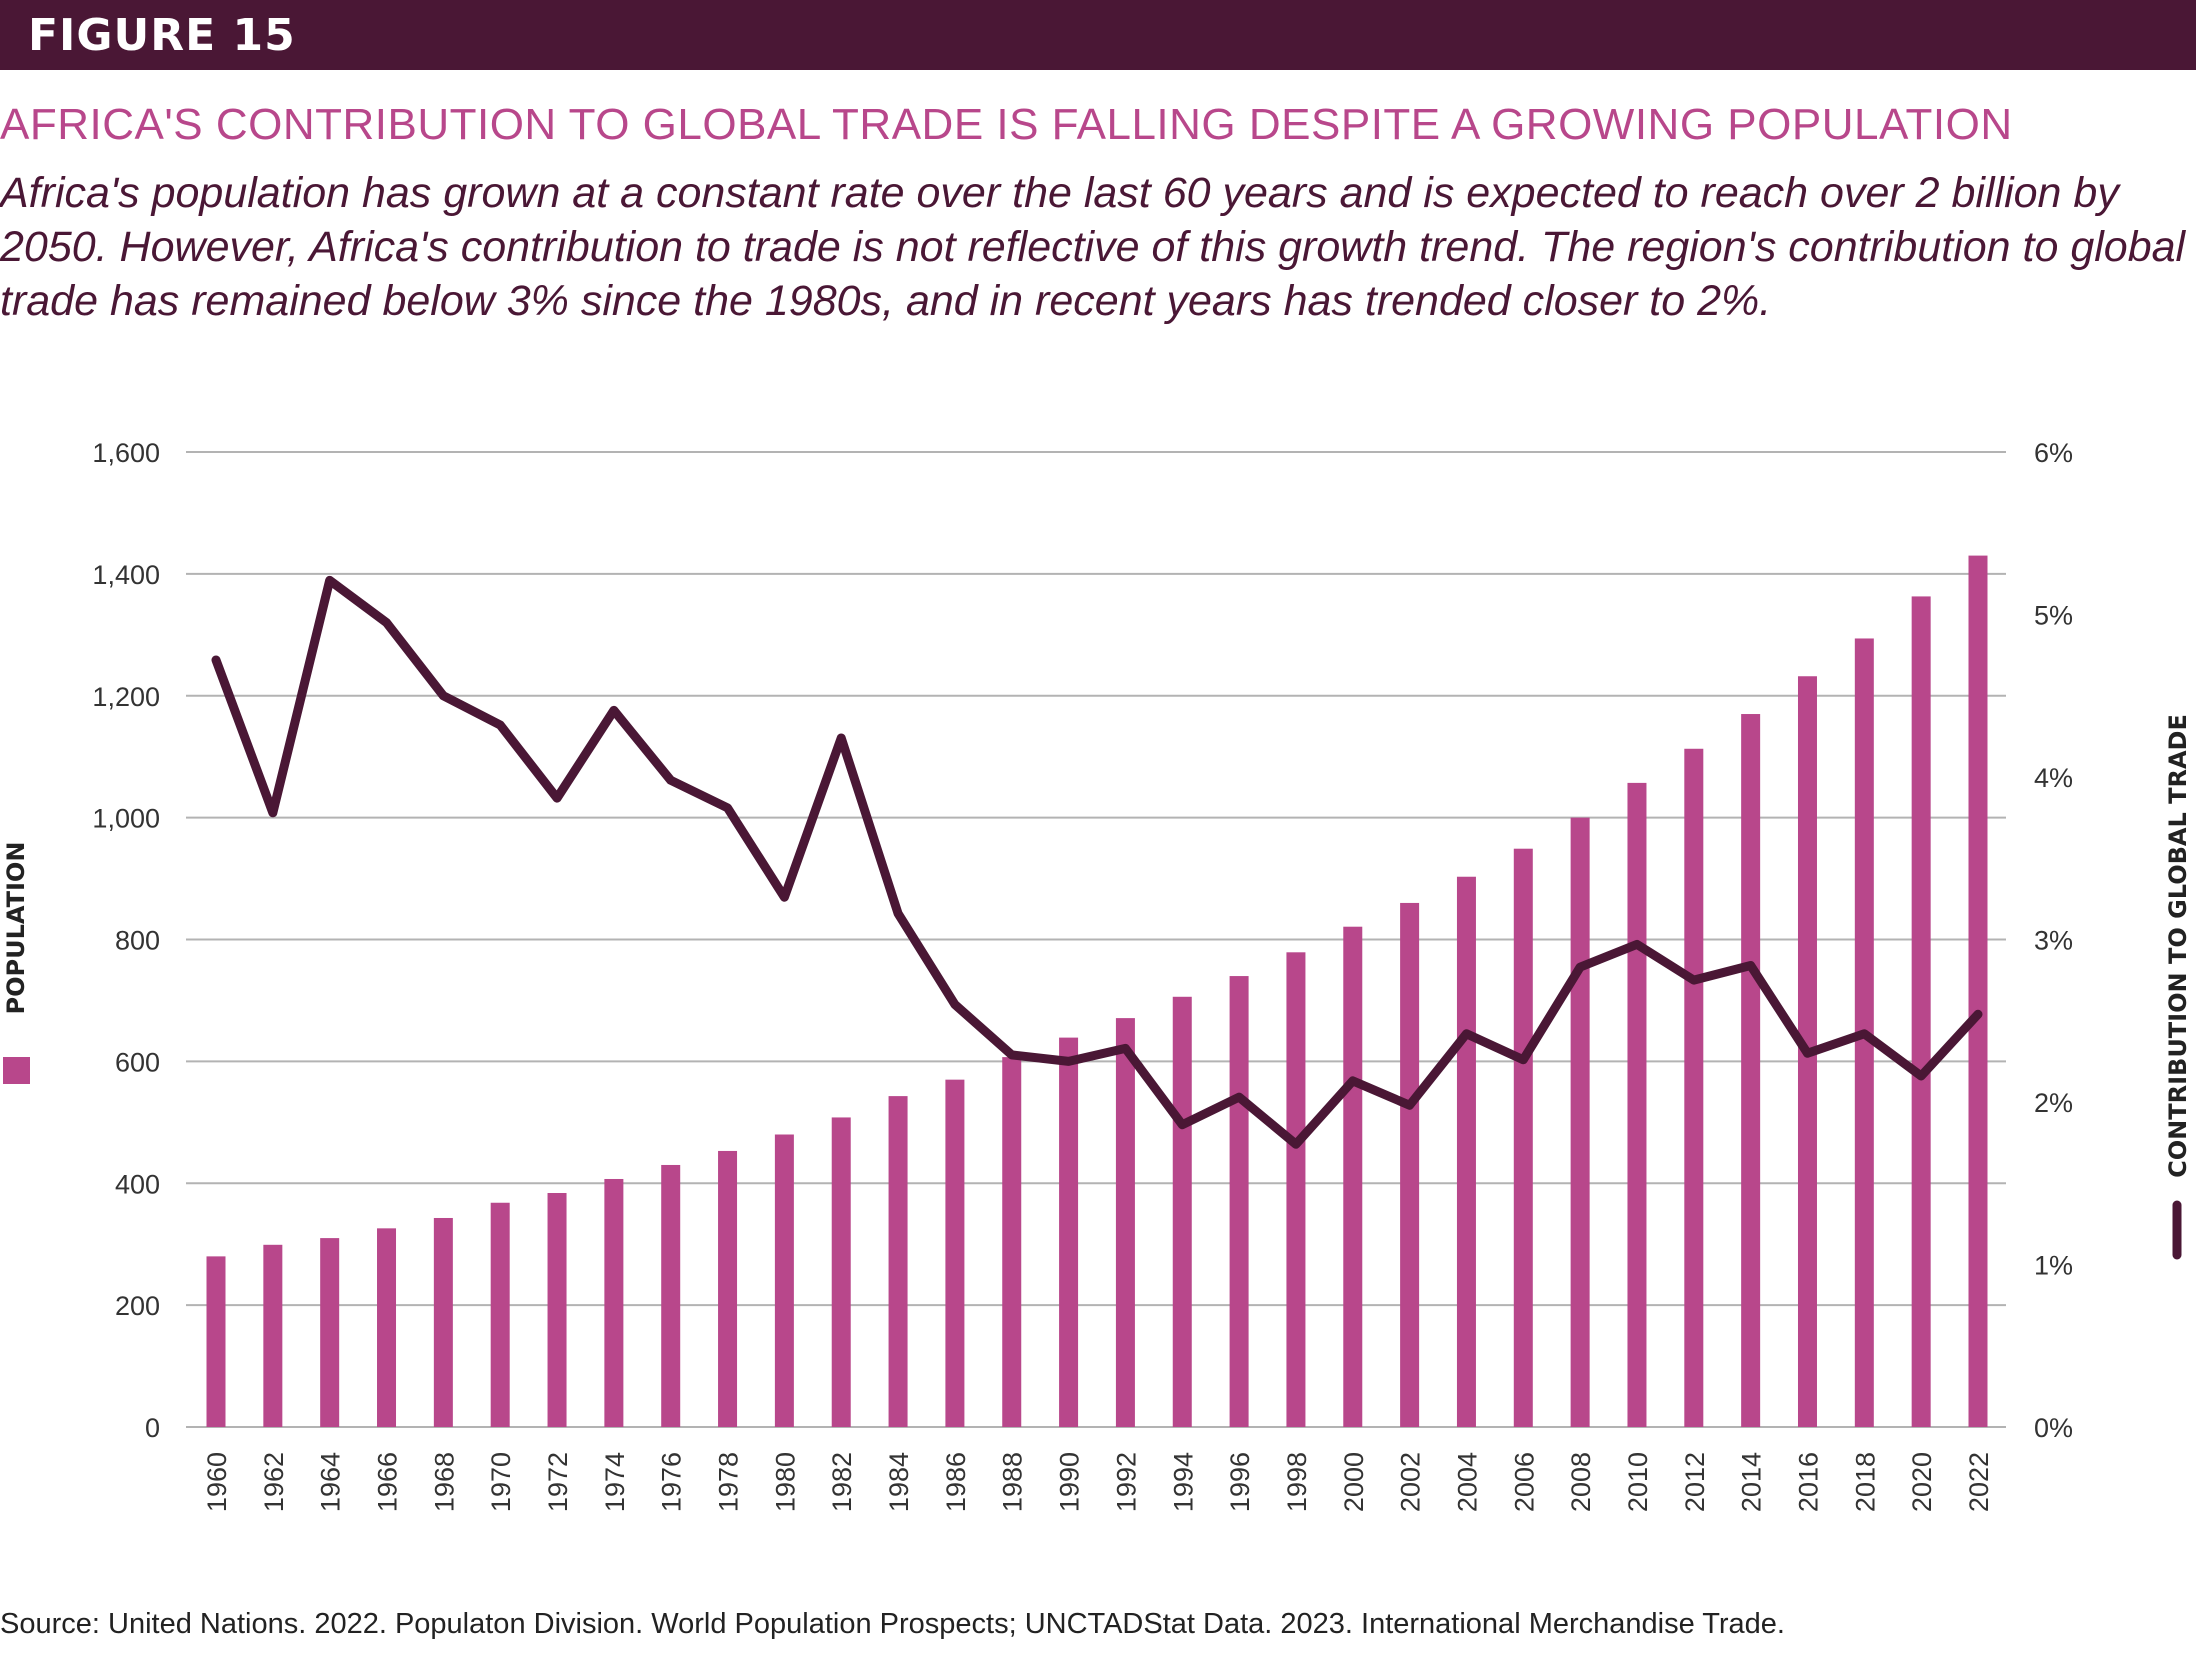 This screenshot has height=1654, width=2196. I want to click on figure-label: FIGURE 15, so click(162, 35).